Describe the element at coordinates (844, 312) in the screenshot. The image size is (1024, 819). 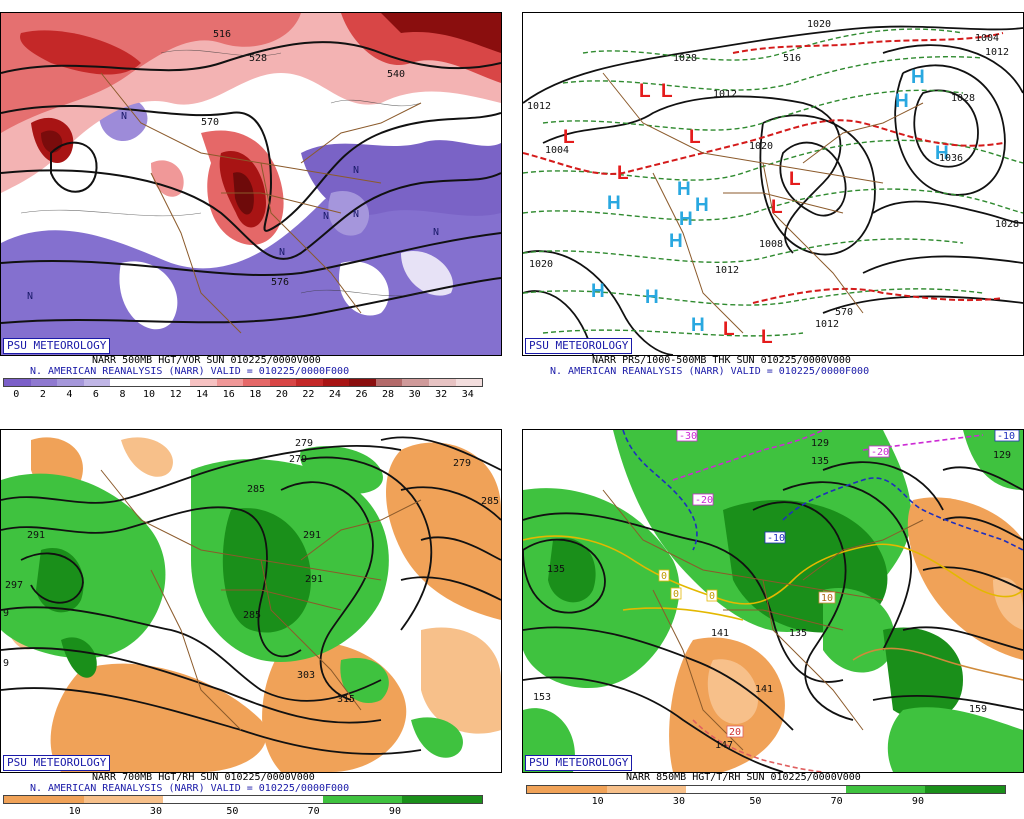
I see `contour-label: 570` at that location.